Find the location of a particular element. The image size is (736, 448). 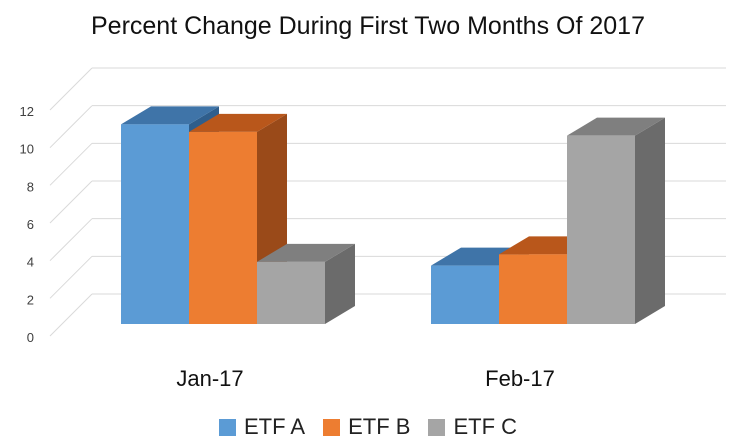

y-axis-ticks: 0 2 4 6 8 10 12 is located at coordinates (27, 224).